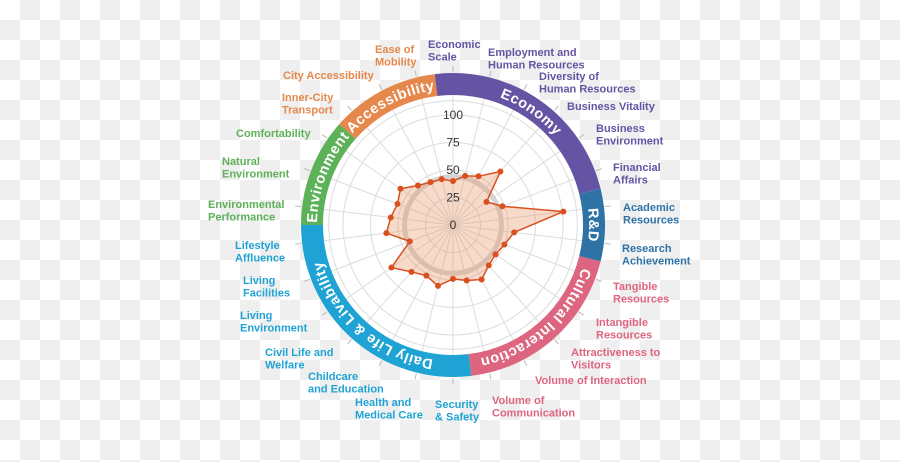 Image resolution: width=900 pixels, height=462 pixels. What do you see at coordinates (307, 111) in the screenshot?
I see `category-label-line: Transport` at bounding box center [307, 111].